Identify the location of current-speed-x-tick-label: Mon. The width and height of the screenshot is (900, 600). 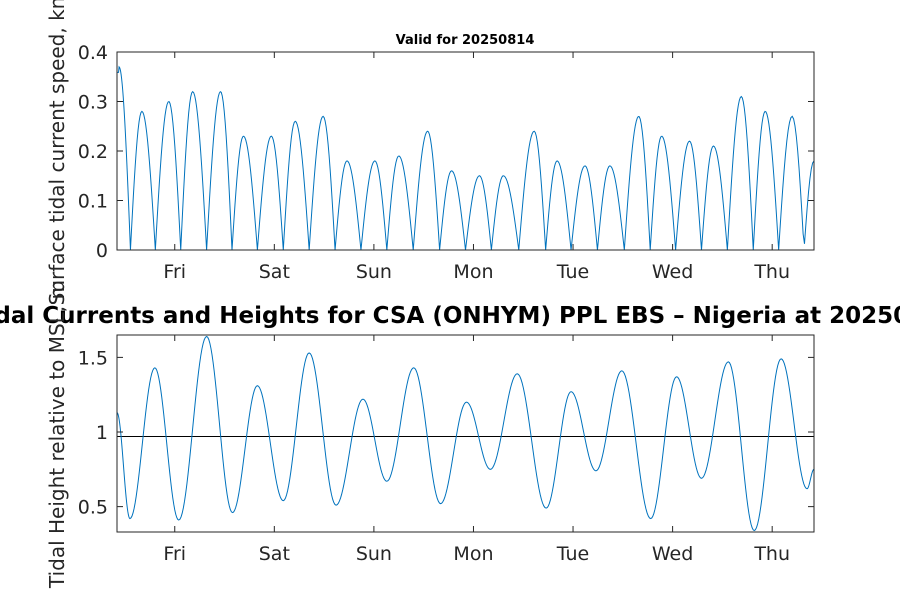
(473, 272).